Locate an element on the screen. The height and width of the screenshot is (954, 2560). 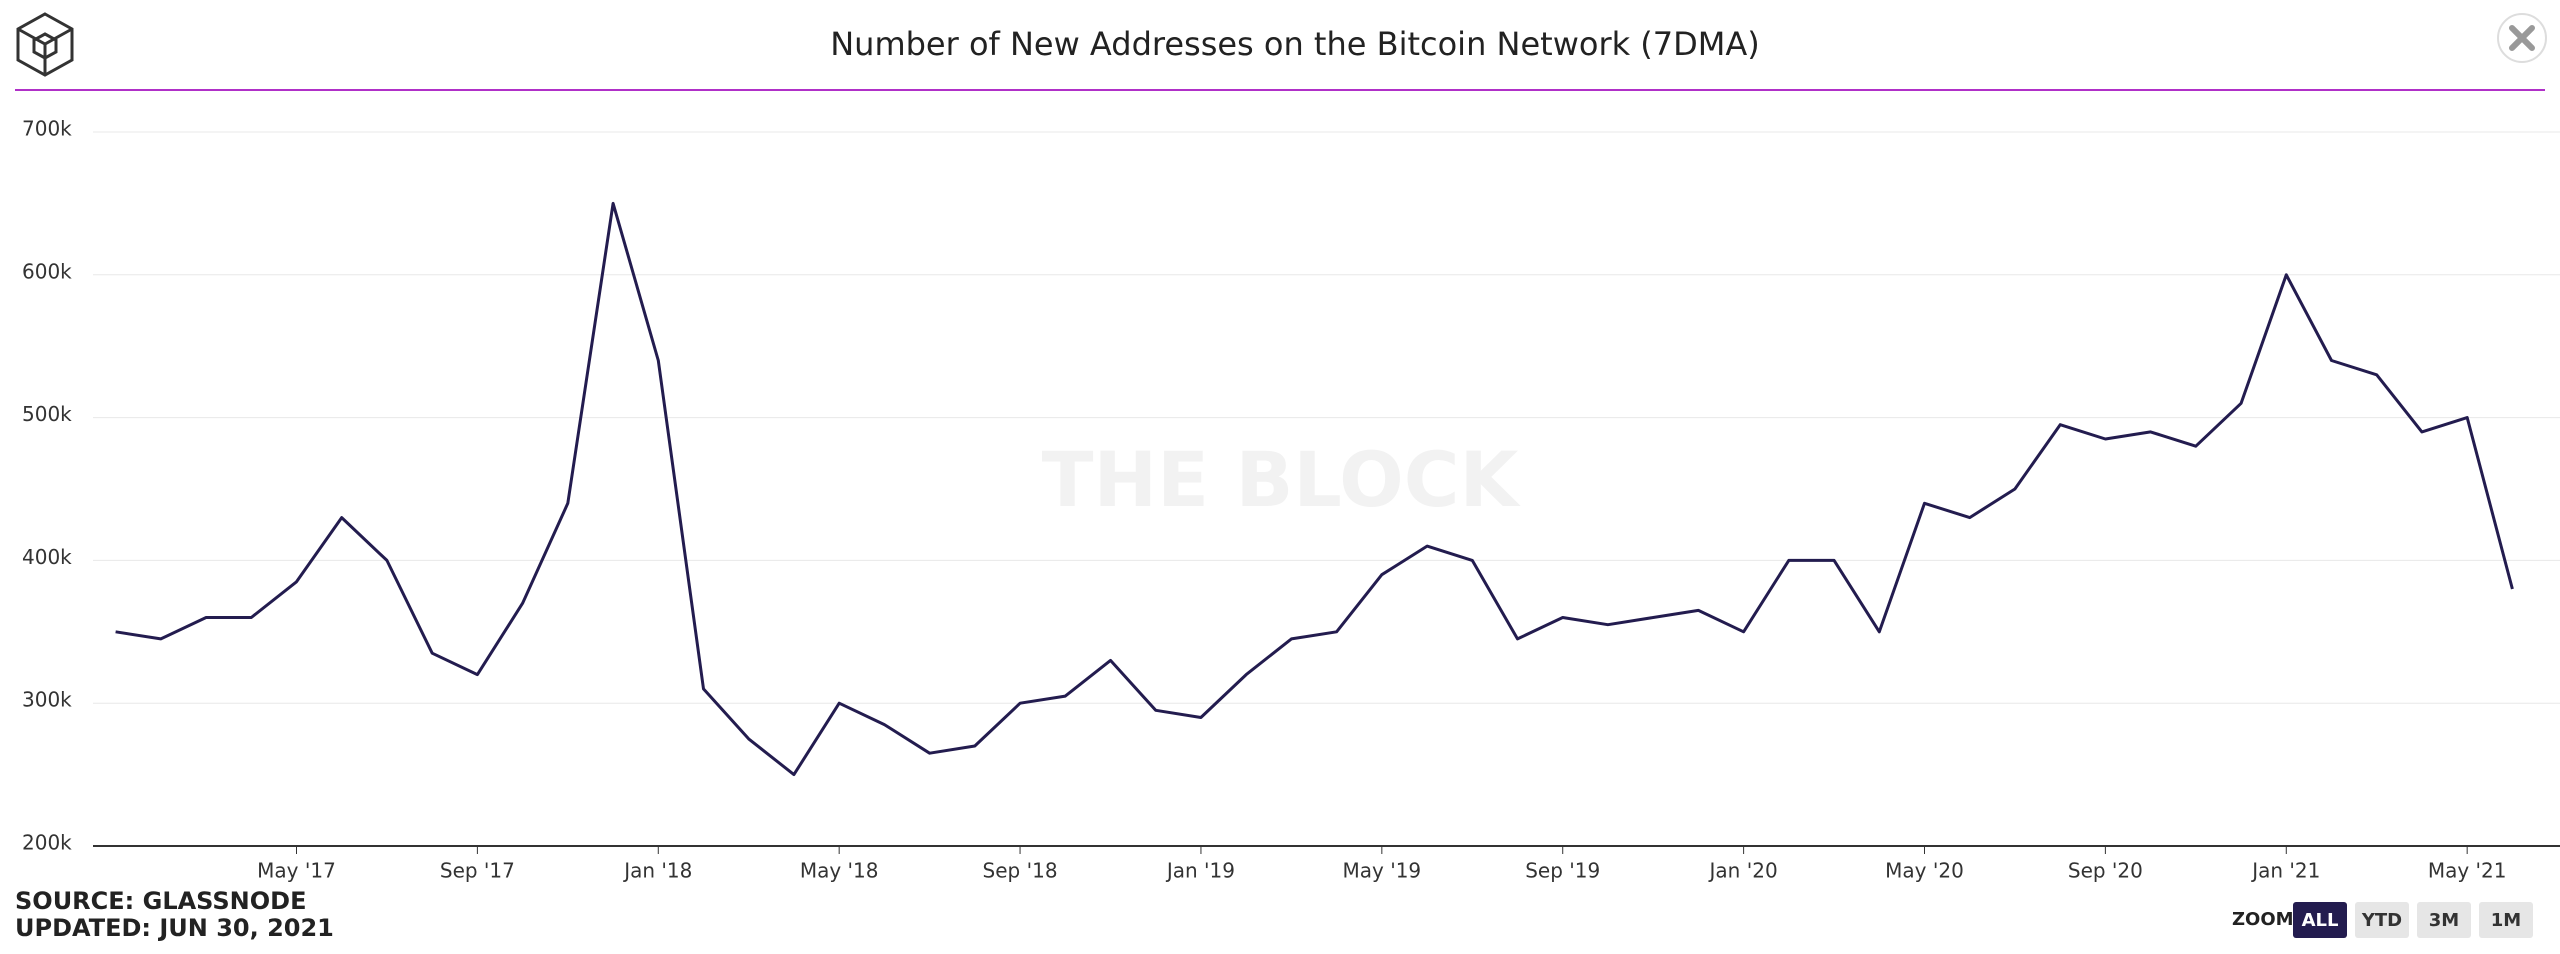
x-tick-label: May '19 is located at coordinates (1382, 871).